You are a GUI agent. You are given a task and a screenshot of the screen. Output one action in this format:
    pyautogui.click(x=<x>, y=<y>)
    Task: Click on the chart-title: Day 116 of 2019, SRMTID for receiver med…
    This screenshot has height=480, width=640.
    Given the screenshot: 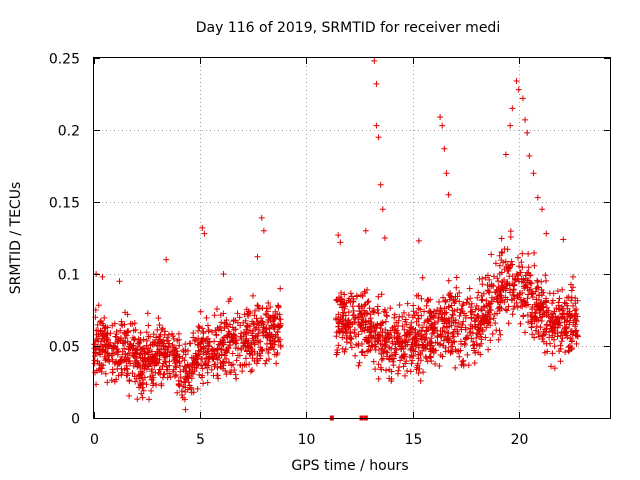 What is the action you would take?
    pyautogui.click(x=348, y=28)
    